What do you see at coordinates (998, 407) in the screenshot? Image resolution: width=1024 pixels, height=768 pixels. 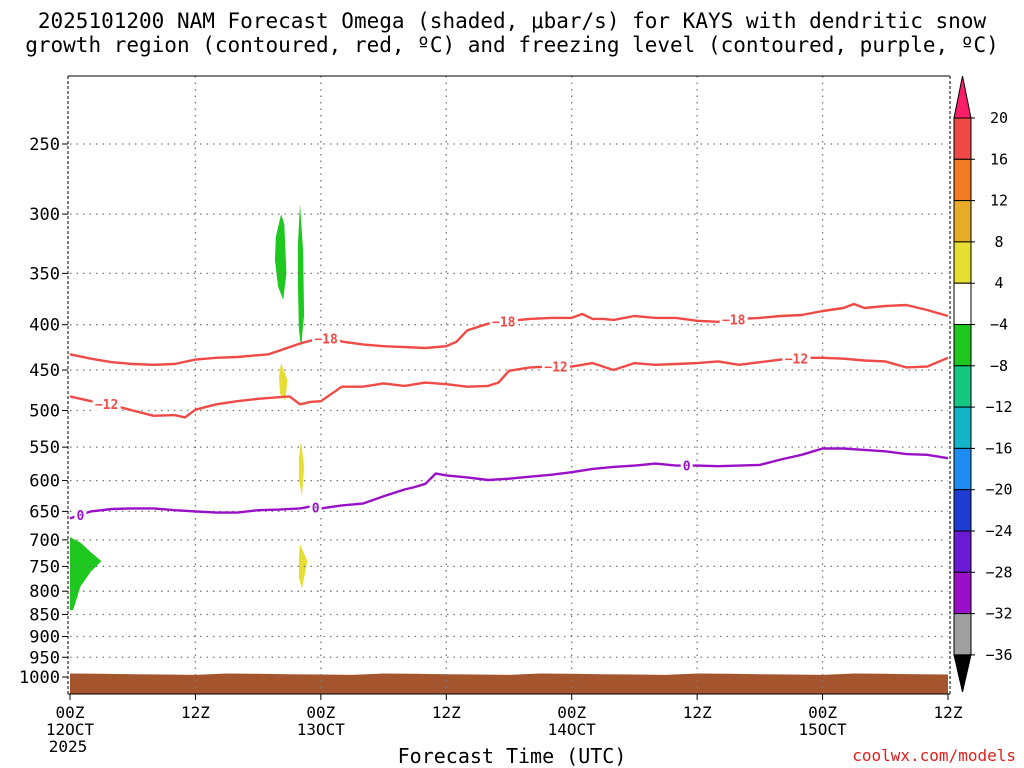 I see `colorbar-label: −12` at bounding box center [998, 407].